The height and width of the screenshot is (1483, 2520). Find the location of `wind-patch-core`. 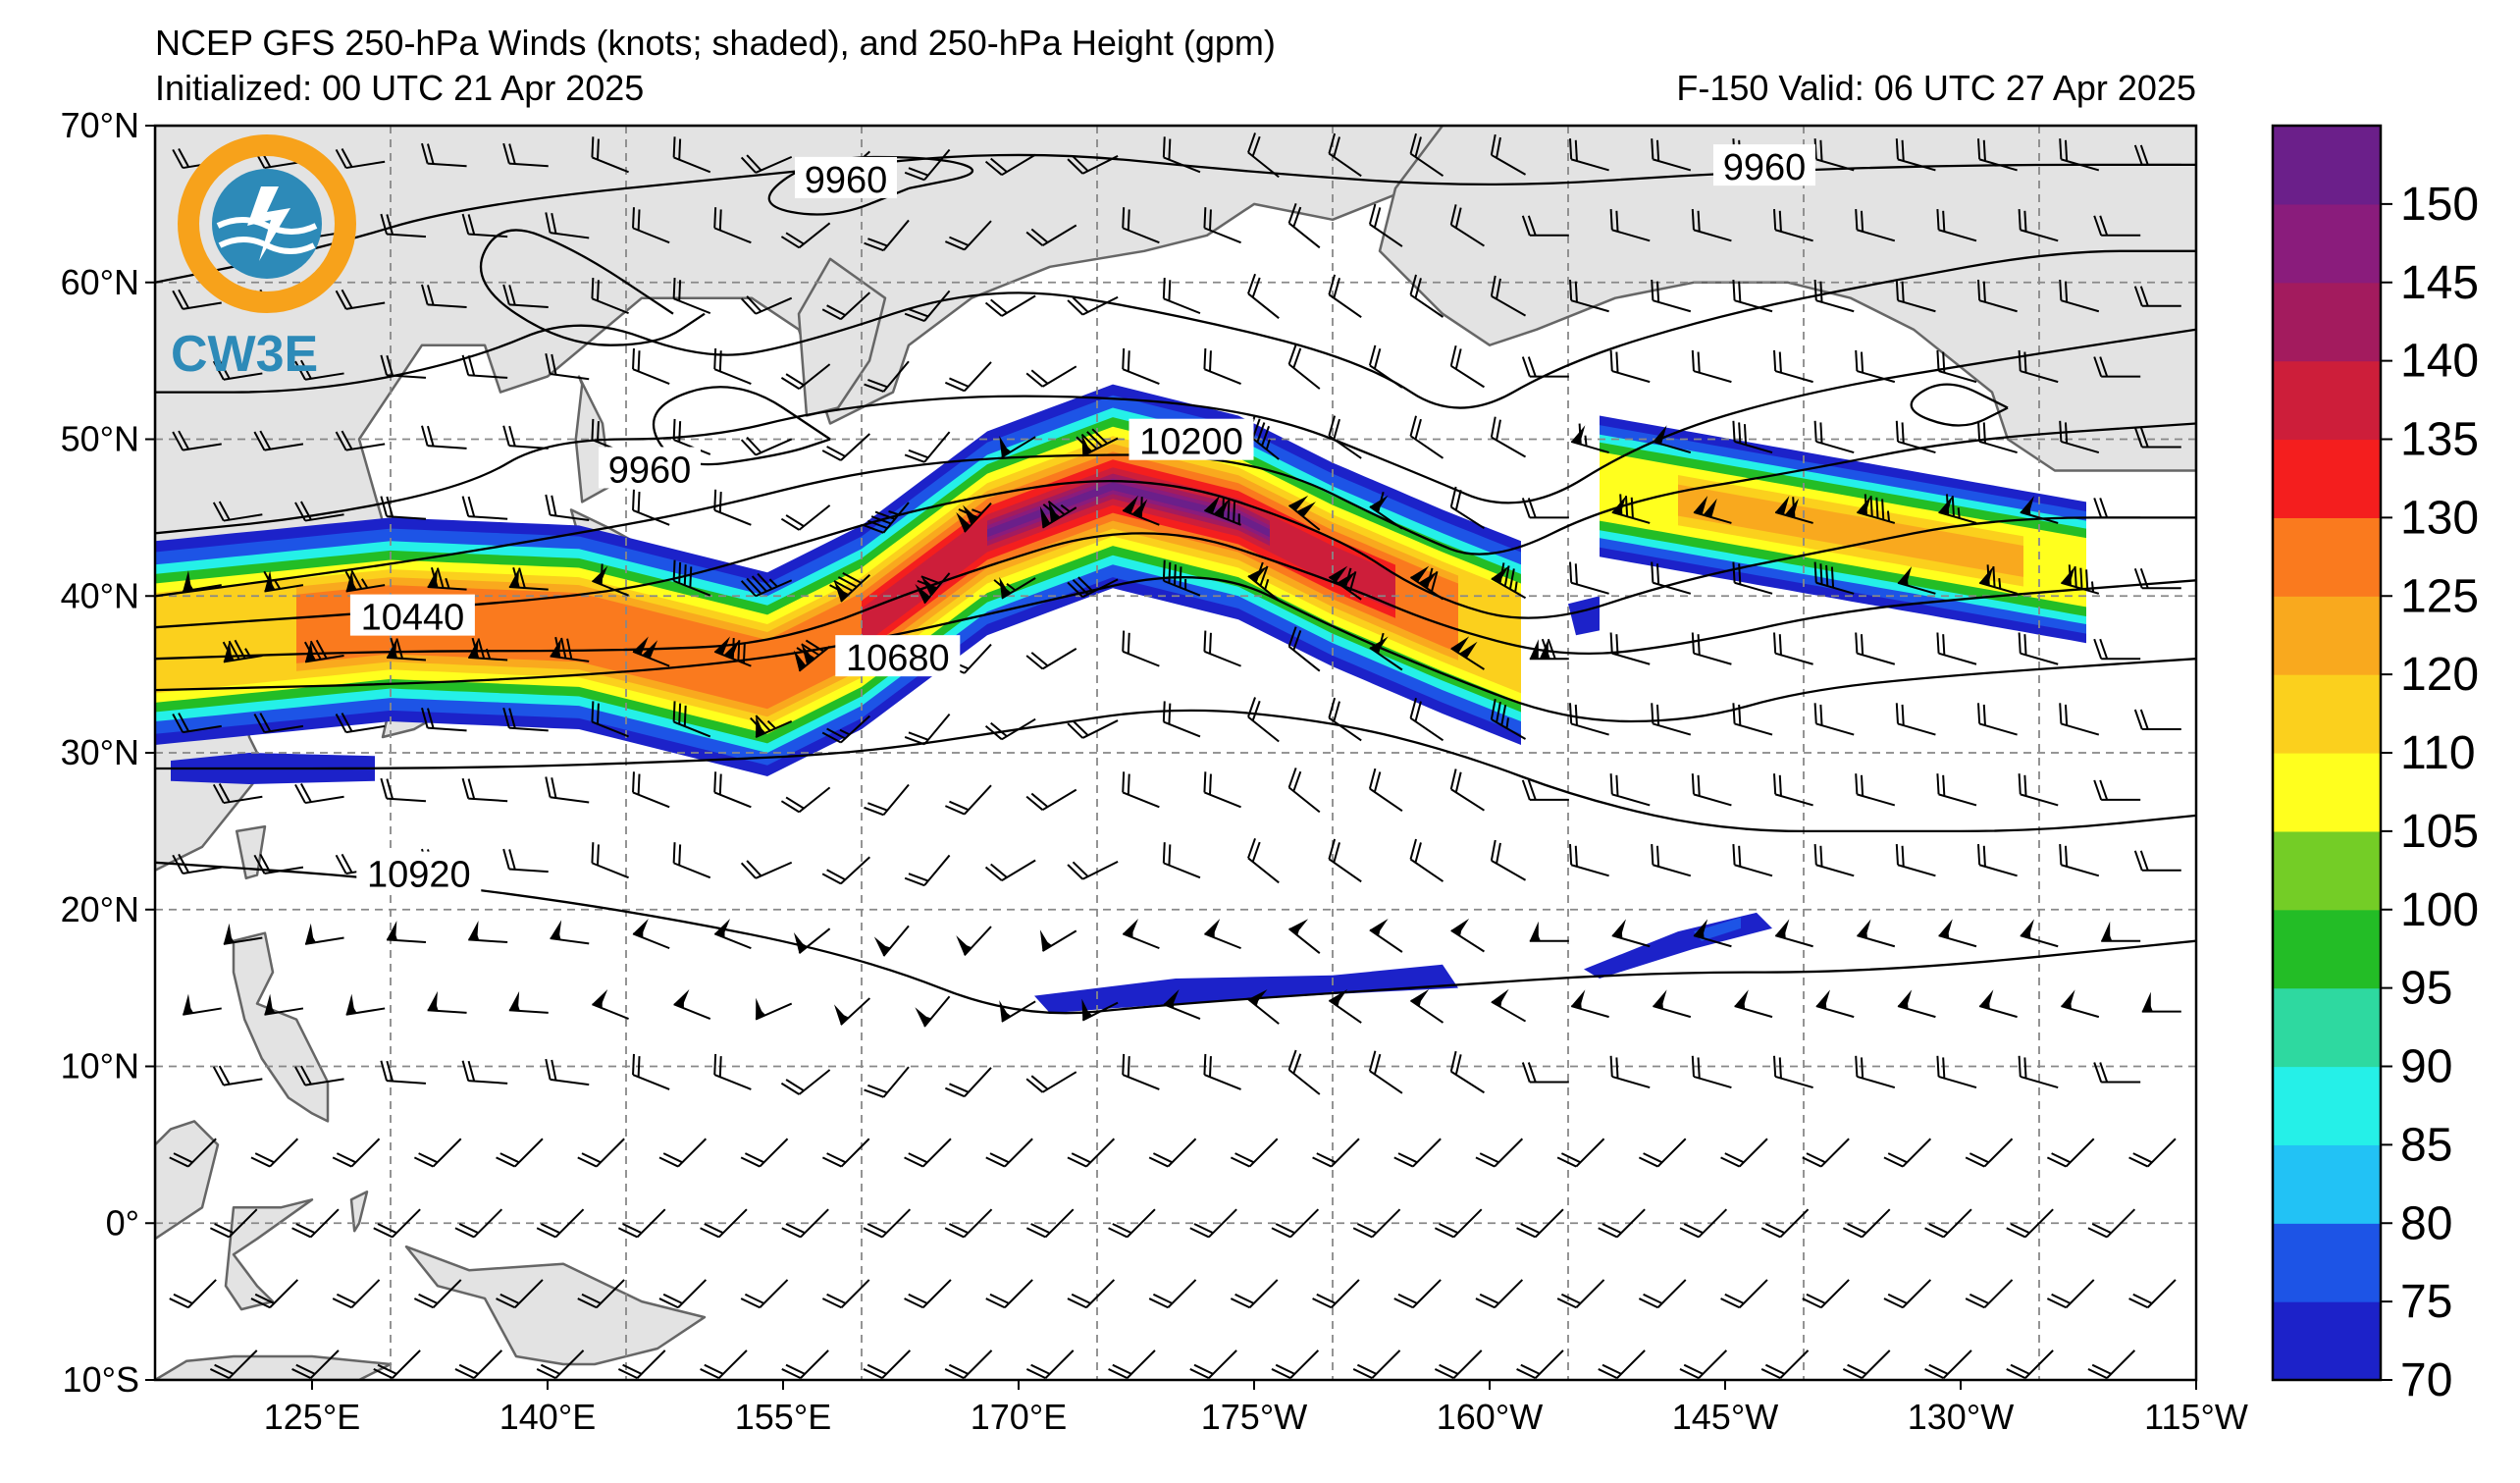

wind-patch-core is located at coordinates (1717, 929).